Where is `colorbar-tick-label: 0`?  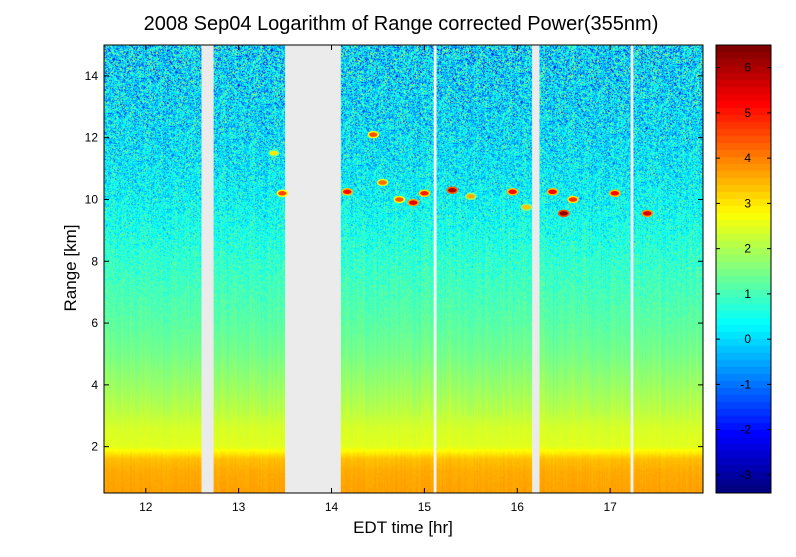 colorbar-tick-label: 0 is located at coordinates (747, 339).